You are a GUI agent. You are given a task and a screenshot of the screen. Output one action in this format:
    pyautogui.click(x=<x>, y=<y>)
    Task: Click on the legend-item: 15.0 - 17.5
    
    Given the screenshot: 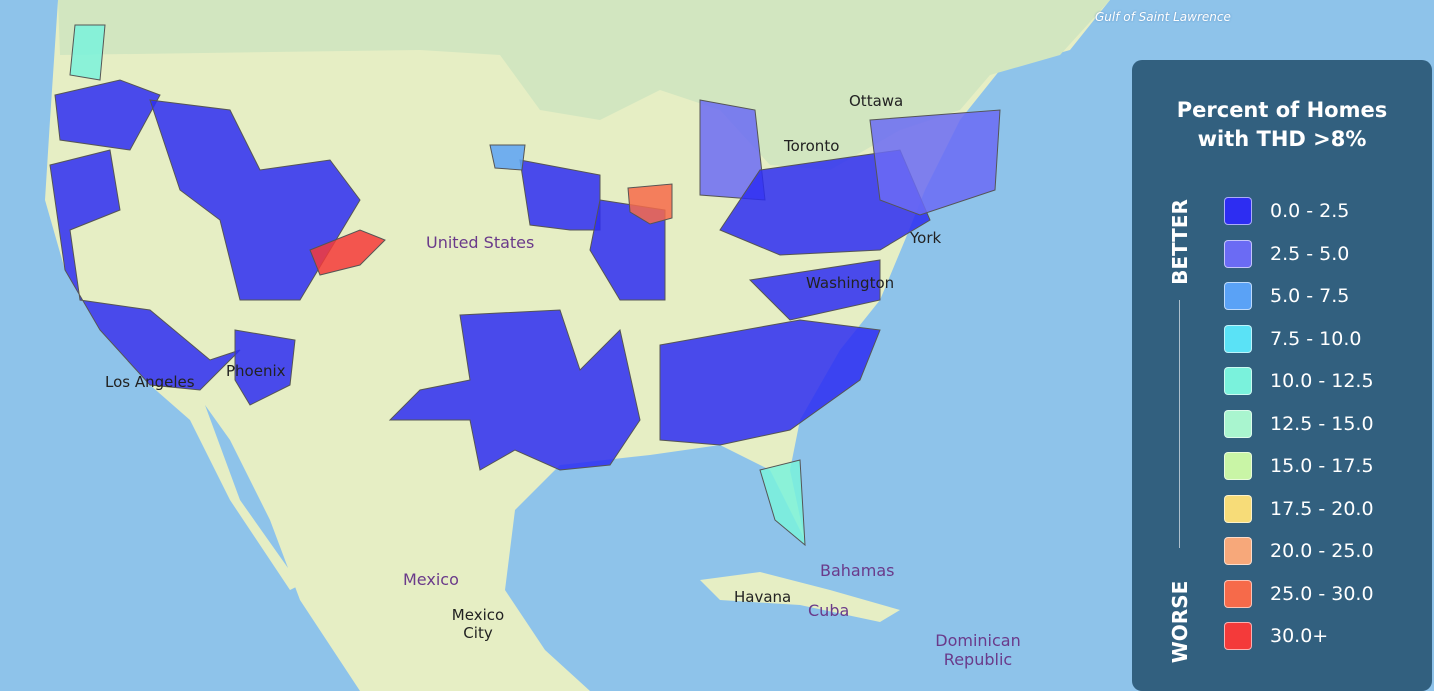 What is the action you would take?
    pyautogui.click(x=1299, y=466)
    